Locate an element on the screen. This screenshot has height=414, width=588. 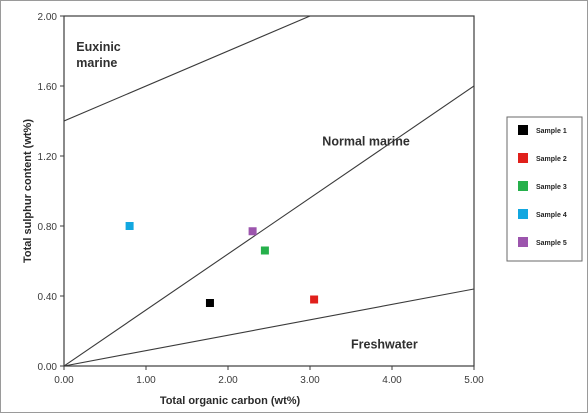
y-tick-label: 0.00 is located at coordinates (48, 367).